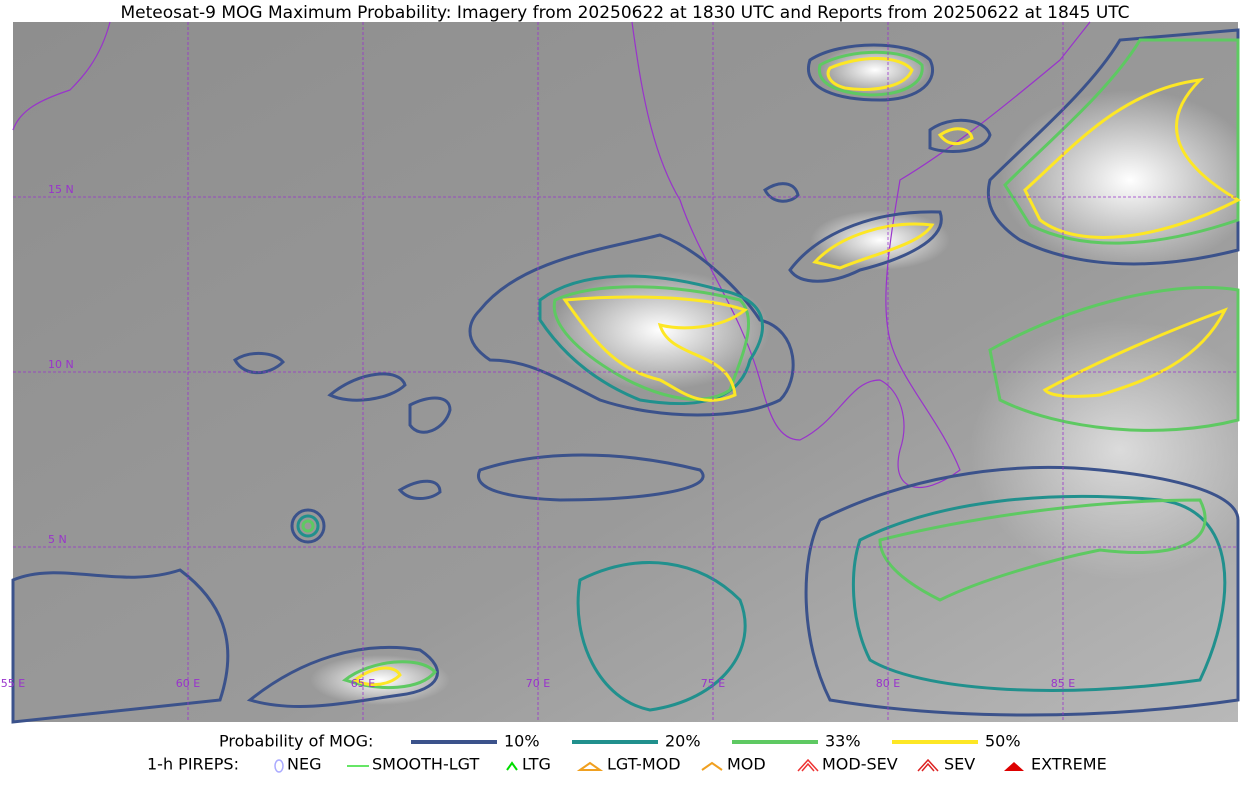 This screenshot has height=786, width=1250. I want to click on legend-label: EXTREME, so click(1069, 764).